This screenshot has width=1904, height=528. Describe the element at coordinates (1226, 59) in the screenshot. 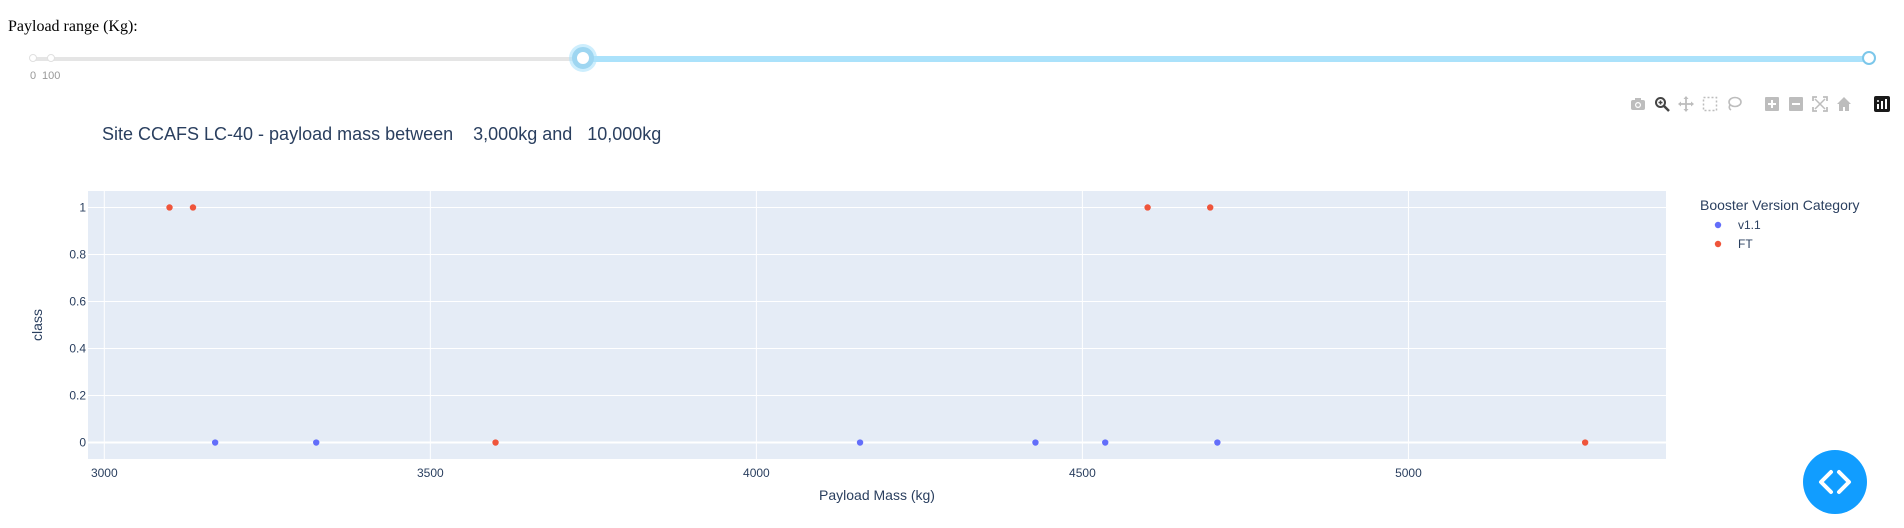

I see `slider-selected-track` at that location.